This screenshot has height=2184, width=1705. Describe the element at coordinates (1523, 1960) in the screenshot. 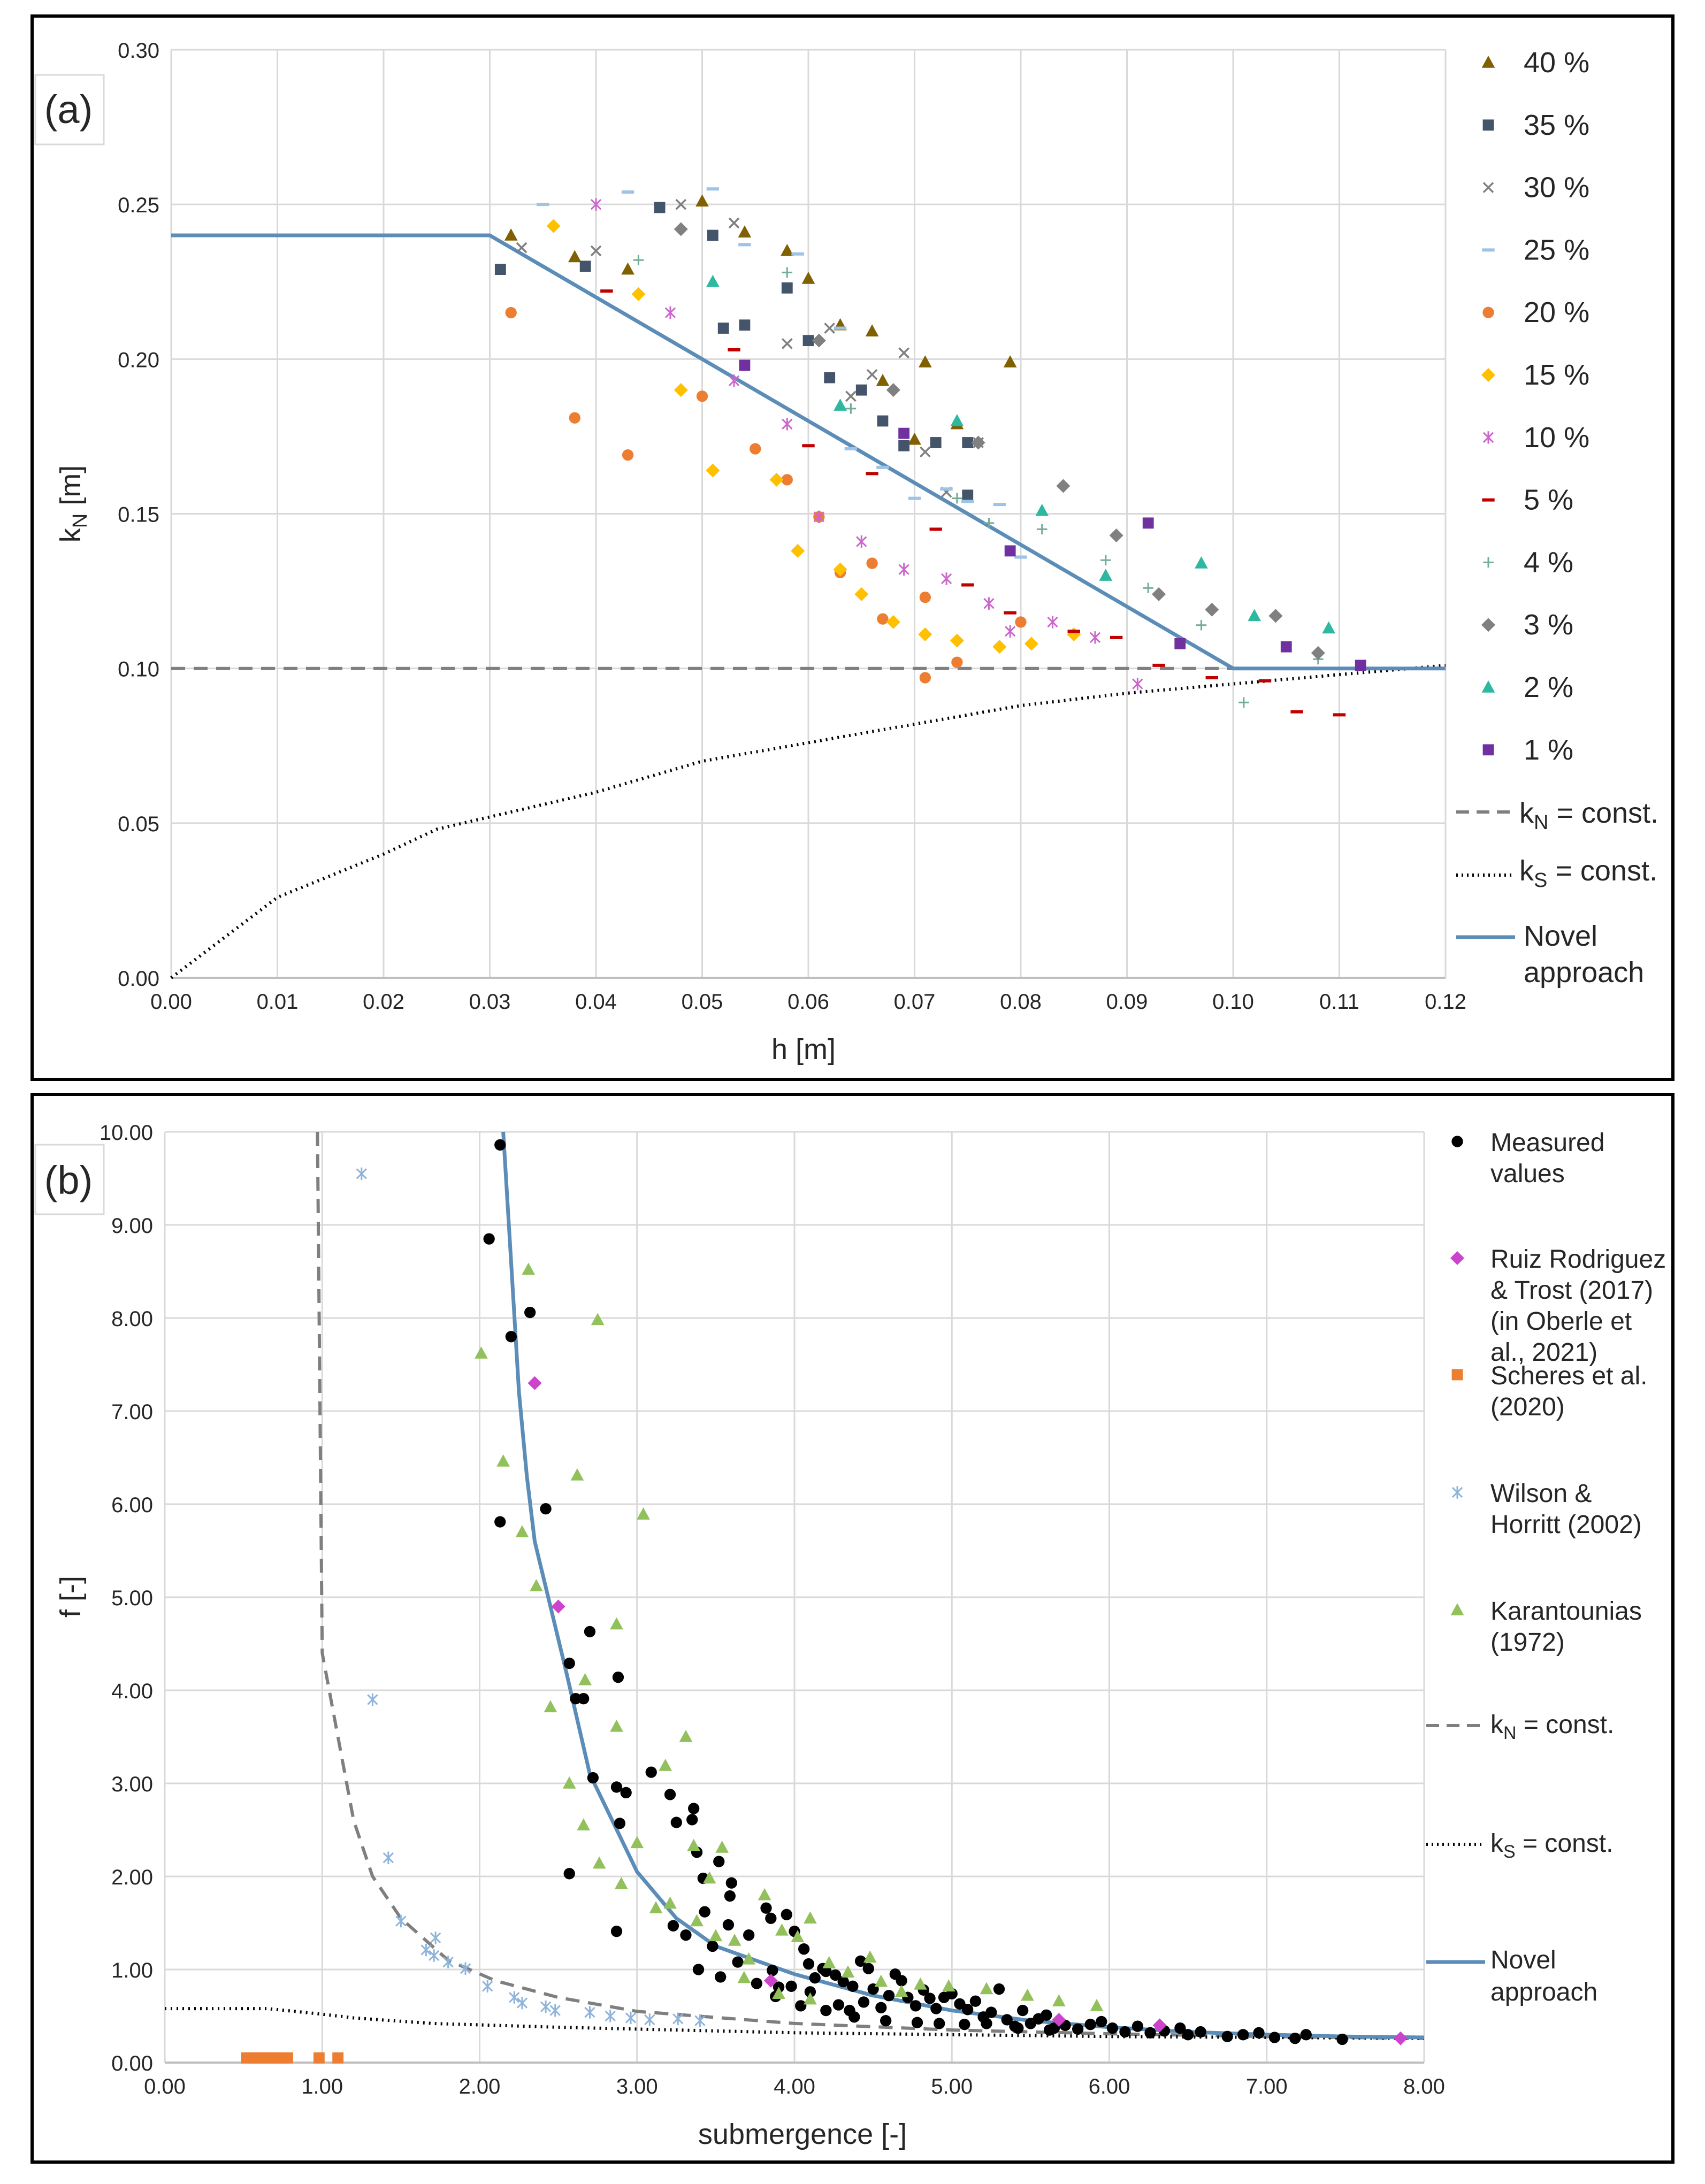

I see `svg-text: Novel` at that location.